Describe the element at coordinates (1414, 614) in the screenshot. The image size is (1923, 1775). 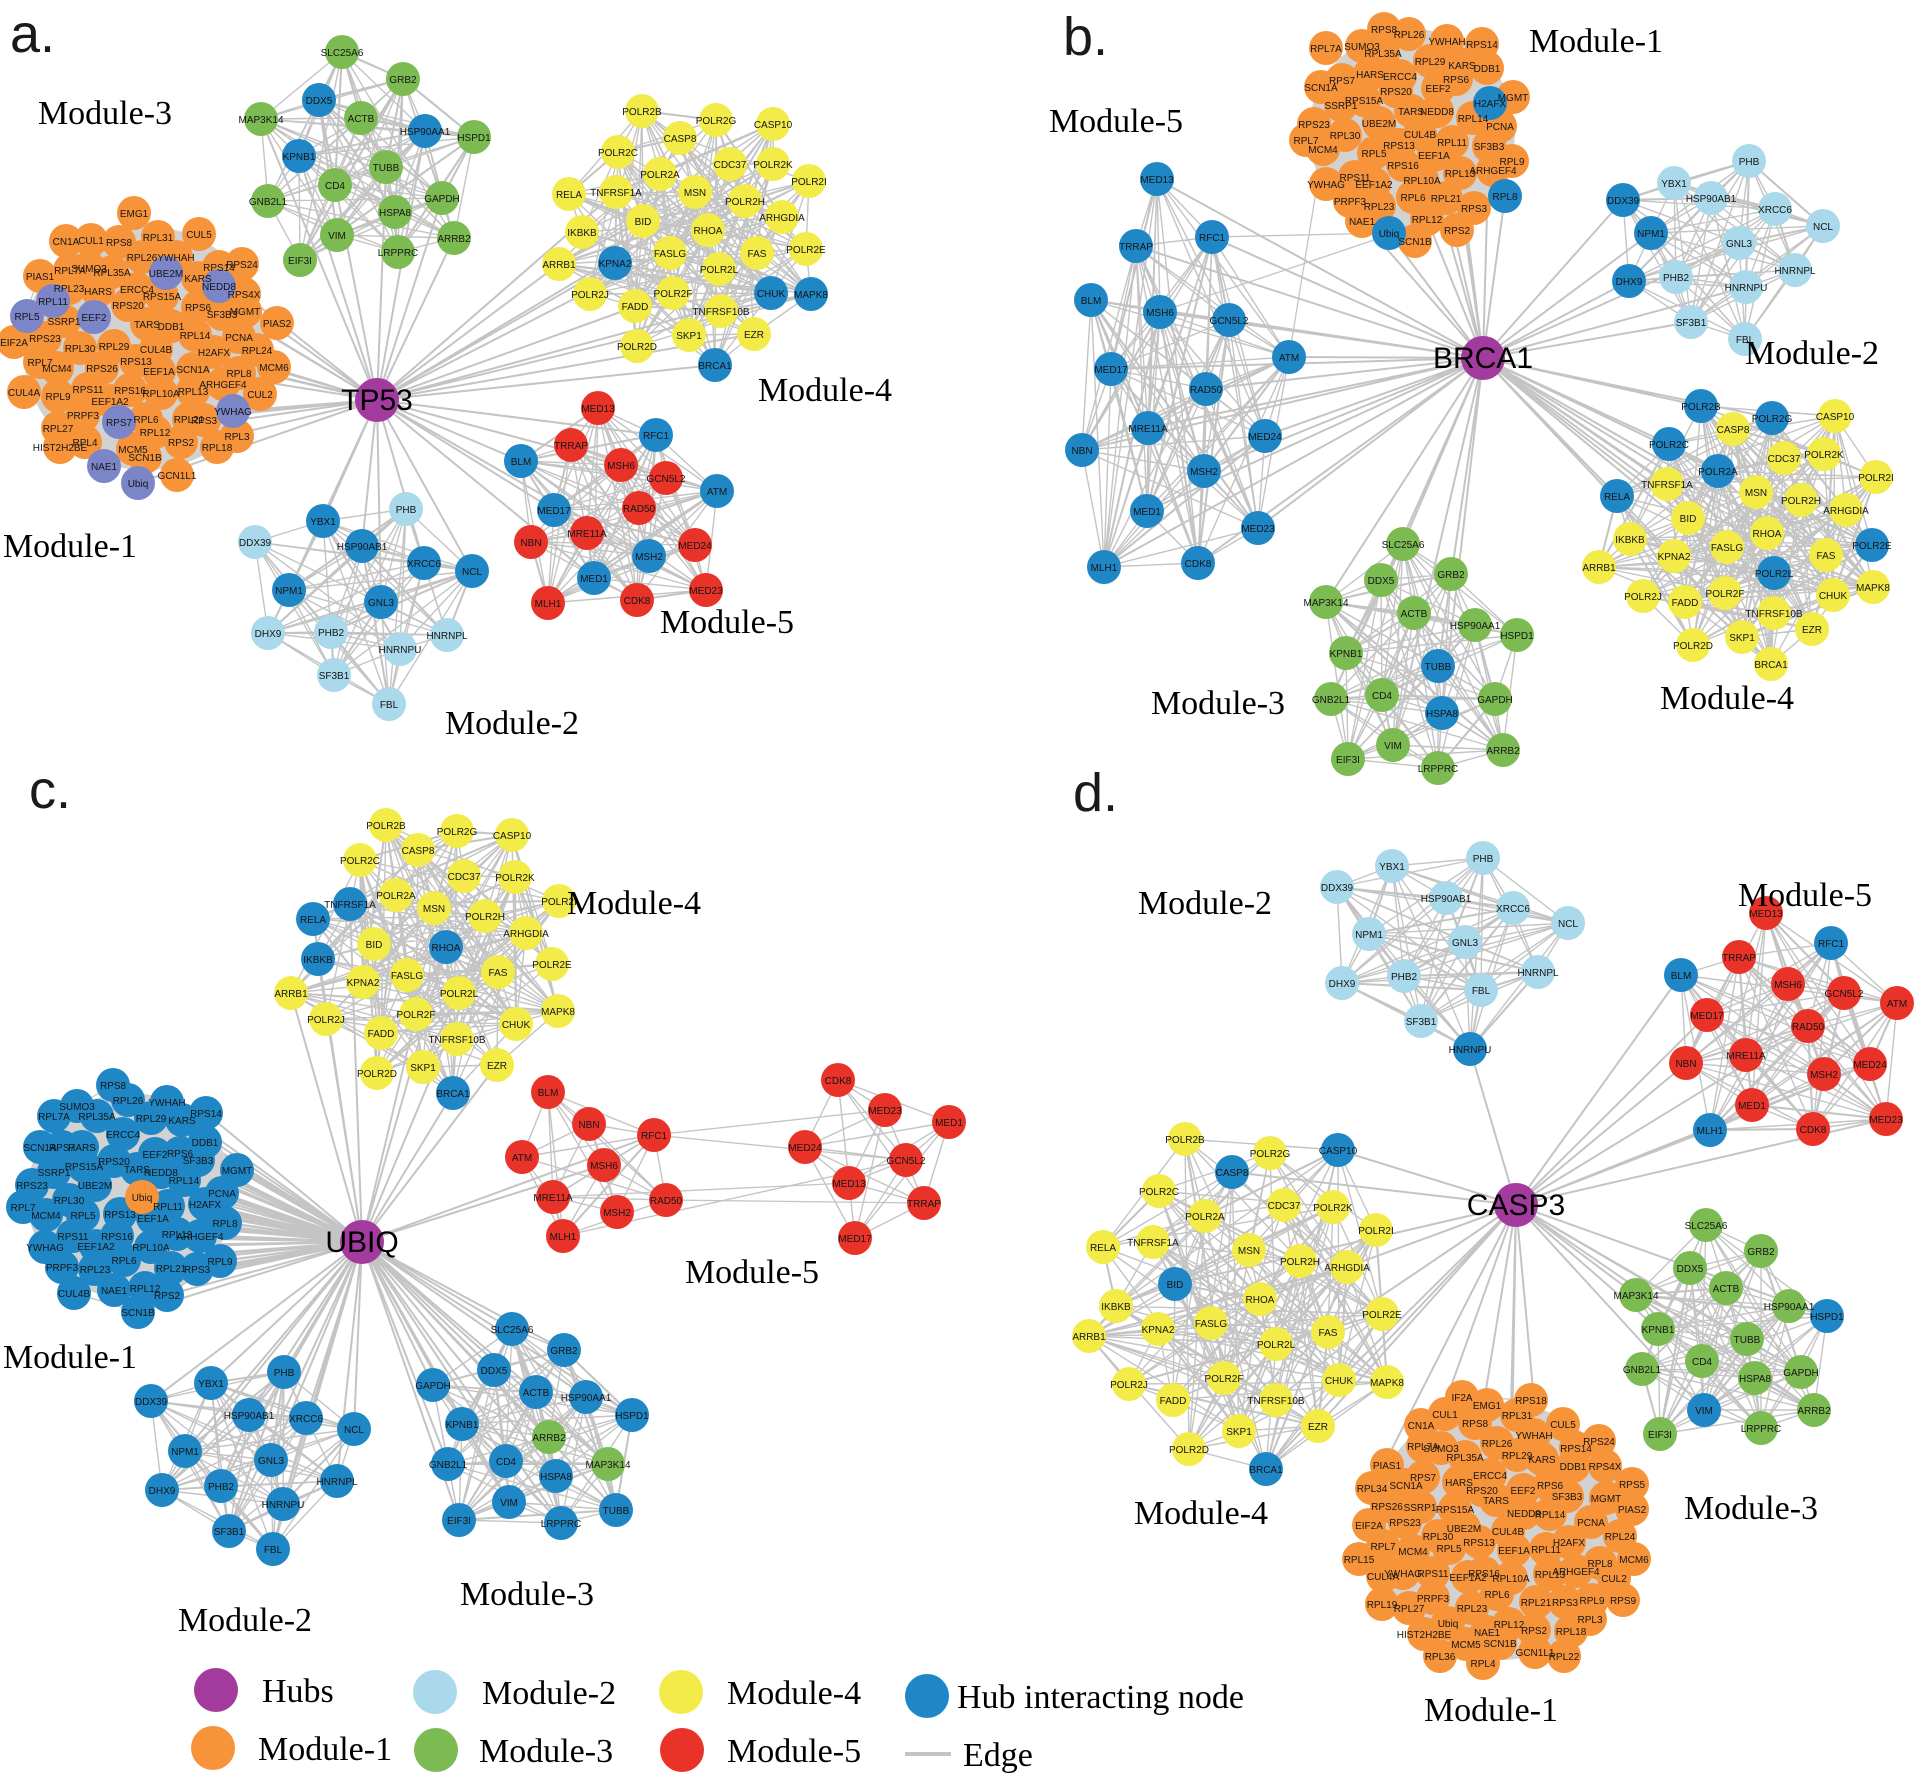
I see `svg-text: ACTB` at that location.